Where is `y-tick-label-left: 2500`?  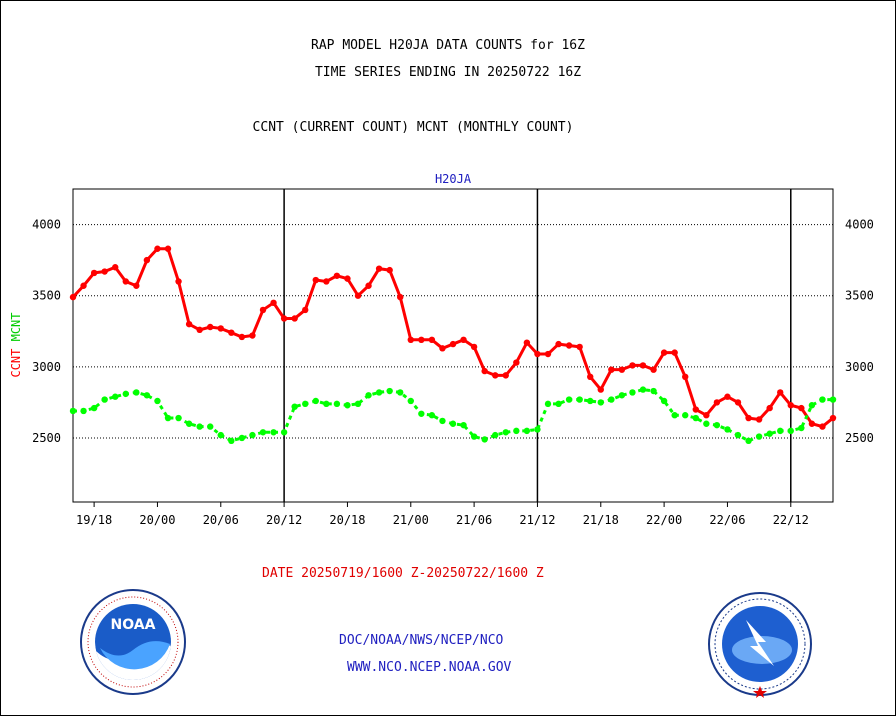 y-tick-label-left: 2500 is located at coordinates (46, 438).